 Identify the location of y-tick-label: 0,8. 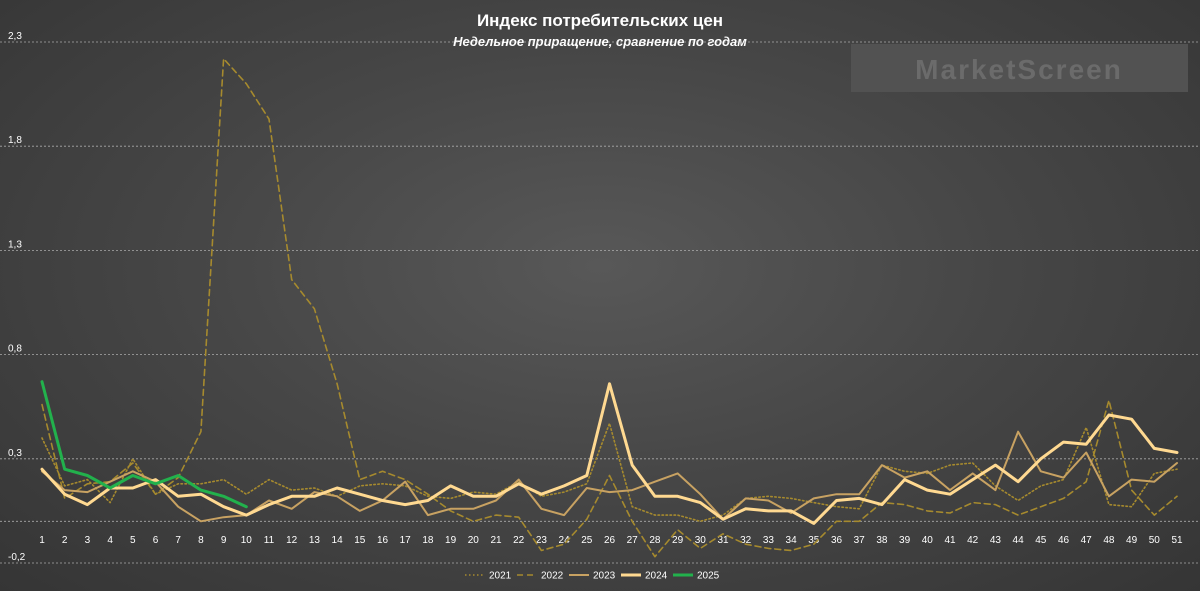
(15, 349).